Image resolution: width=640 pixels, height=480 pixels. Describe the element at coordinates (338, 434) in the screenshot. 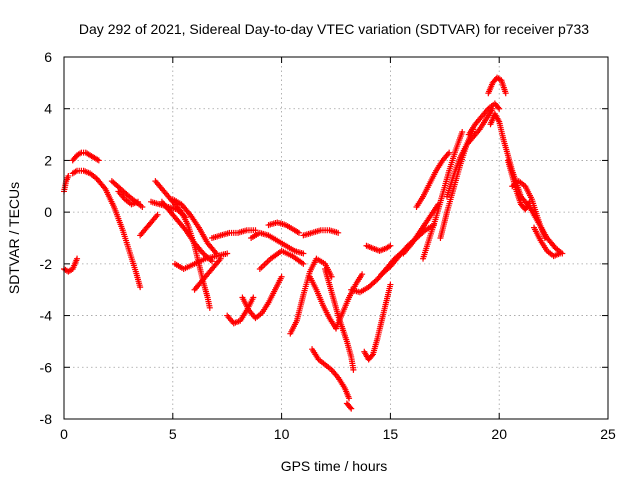

I see `x-tick-labels: 0 5 10 15 20 25` at that location.